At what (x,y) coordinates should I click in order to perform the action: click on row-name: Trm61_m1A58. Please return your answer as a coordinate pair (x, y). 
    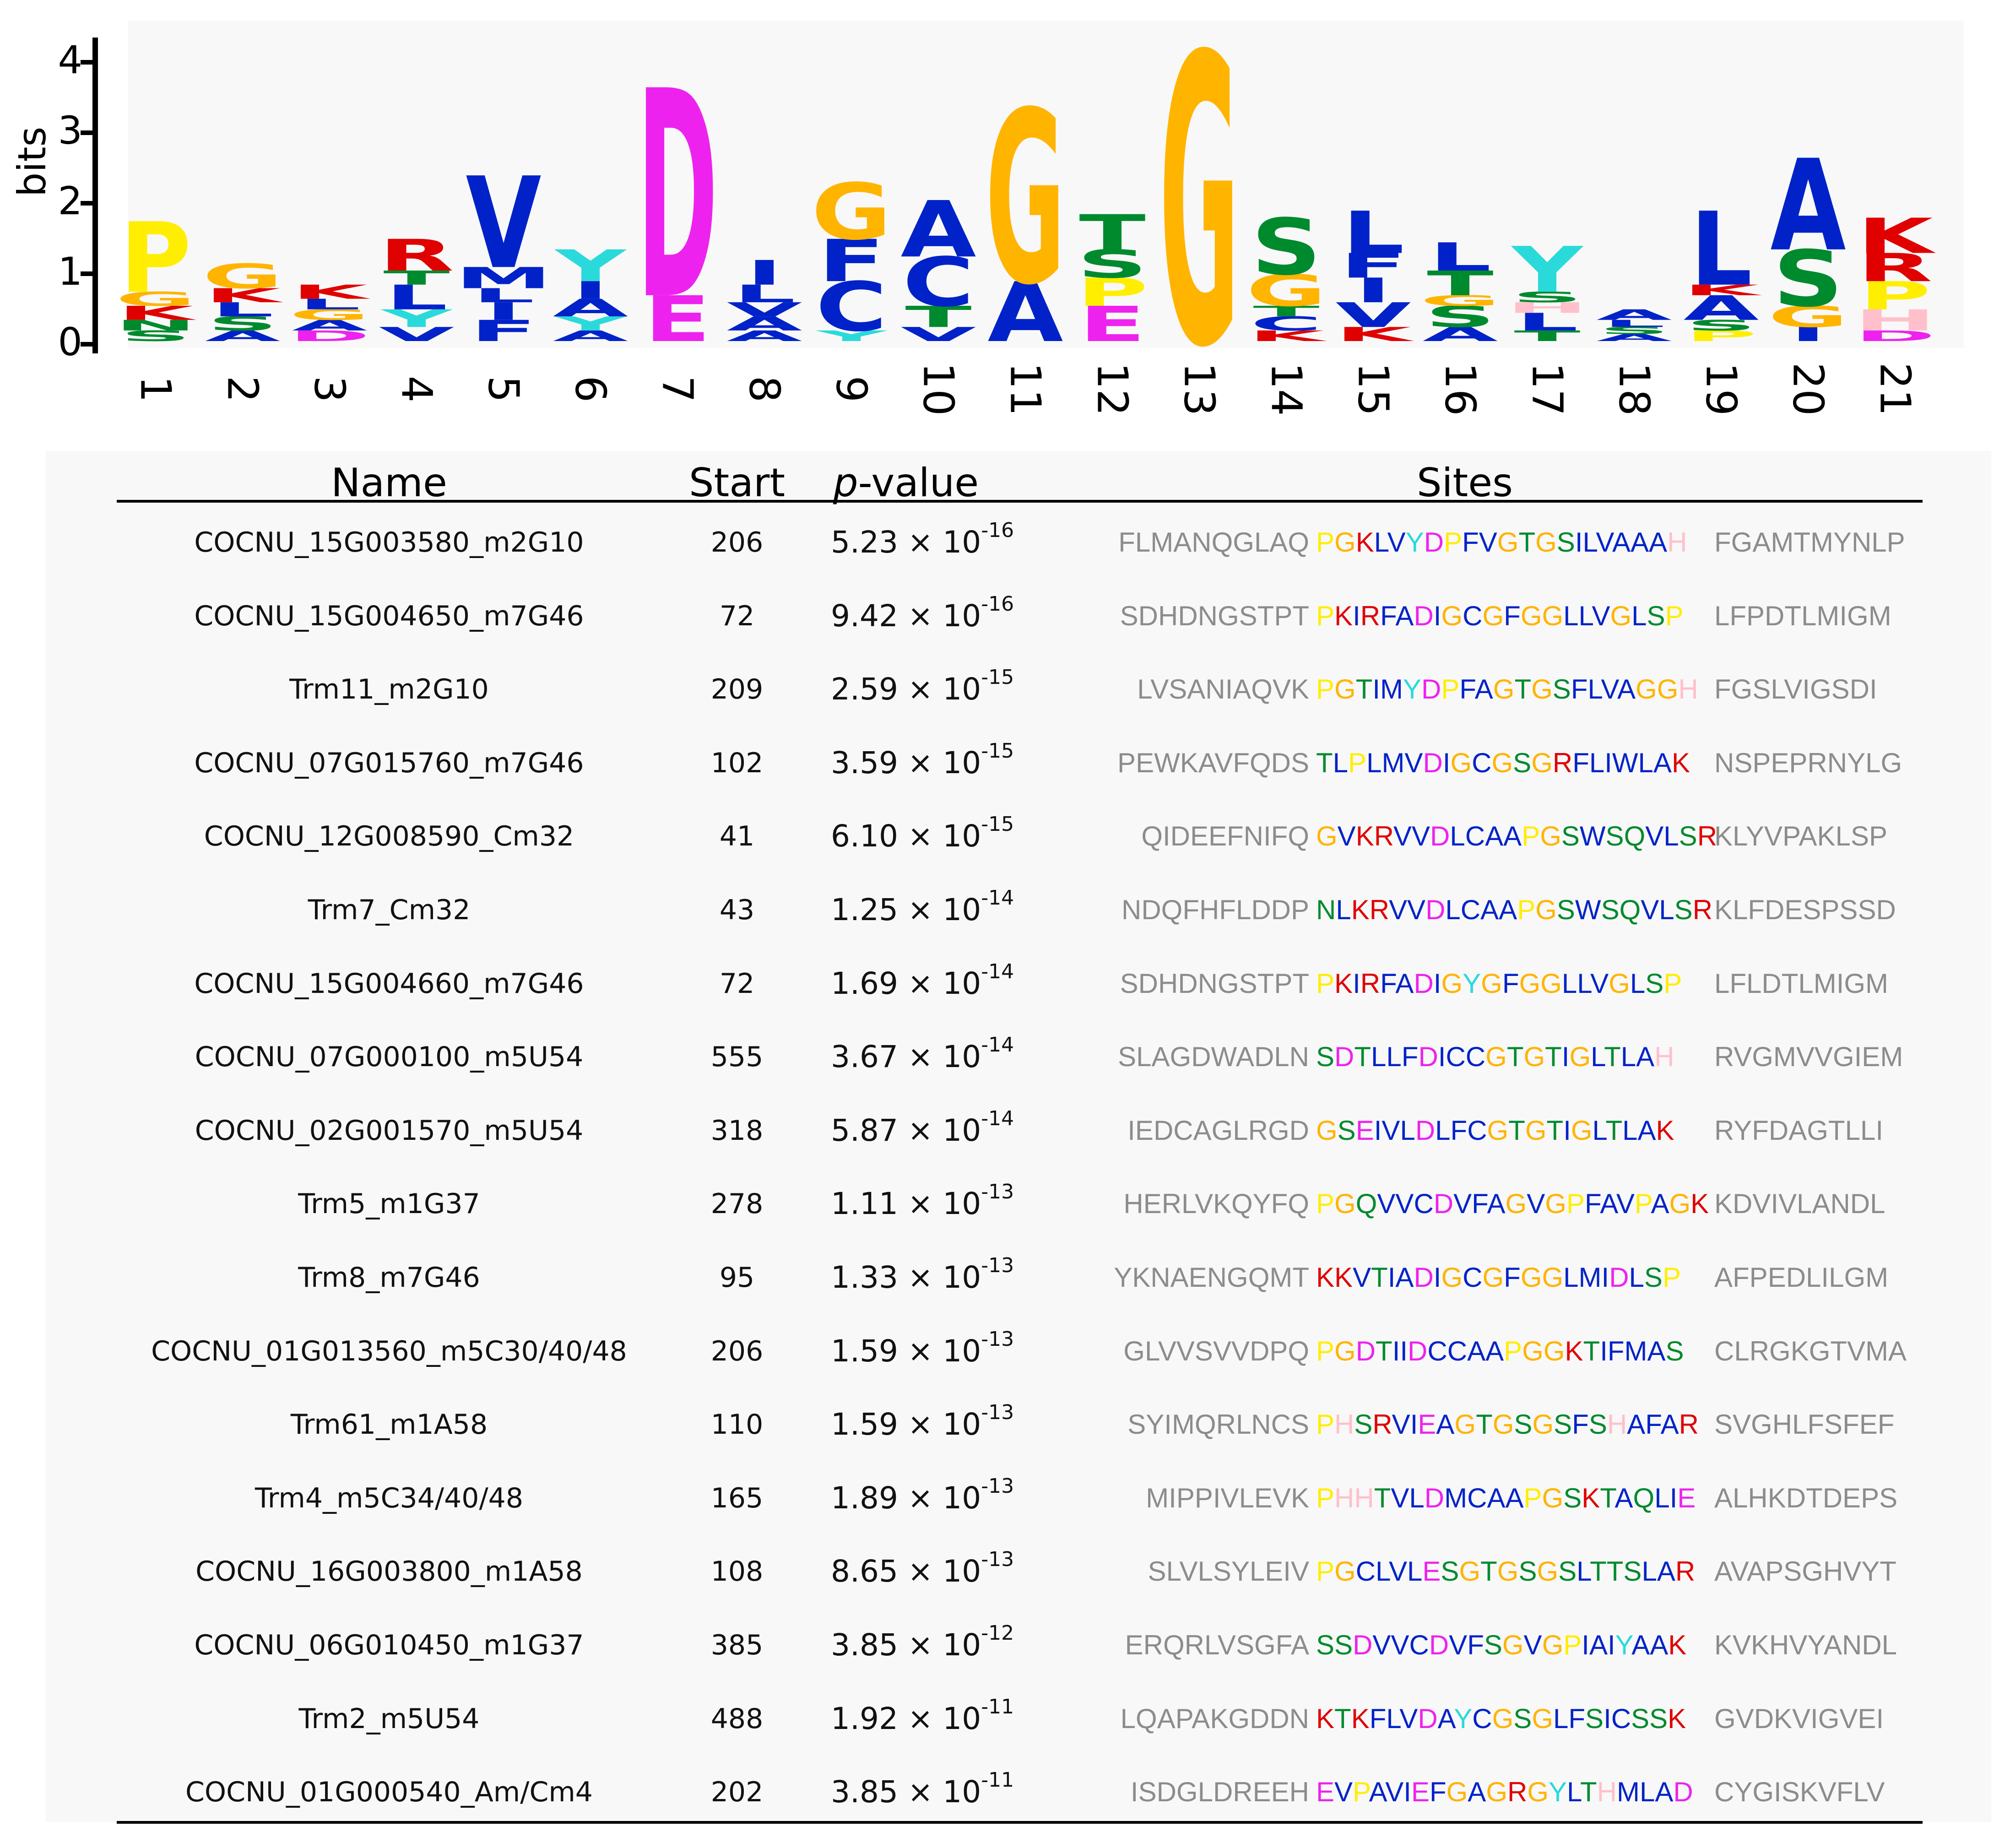
    Looking at the image, I should click on (389, 1425).